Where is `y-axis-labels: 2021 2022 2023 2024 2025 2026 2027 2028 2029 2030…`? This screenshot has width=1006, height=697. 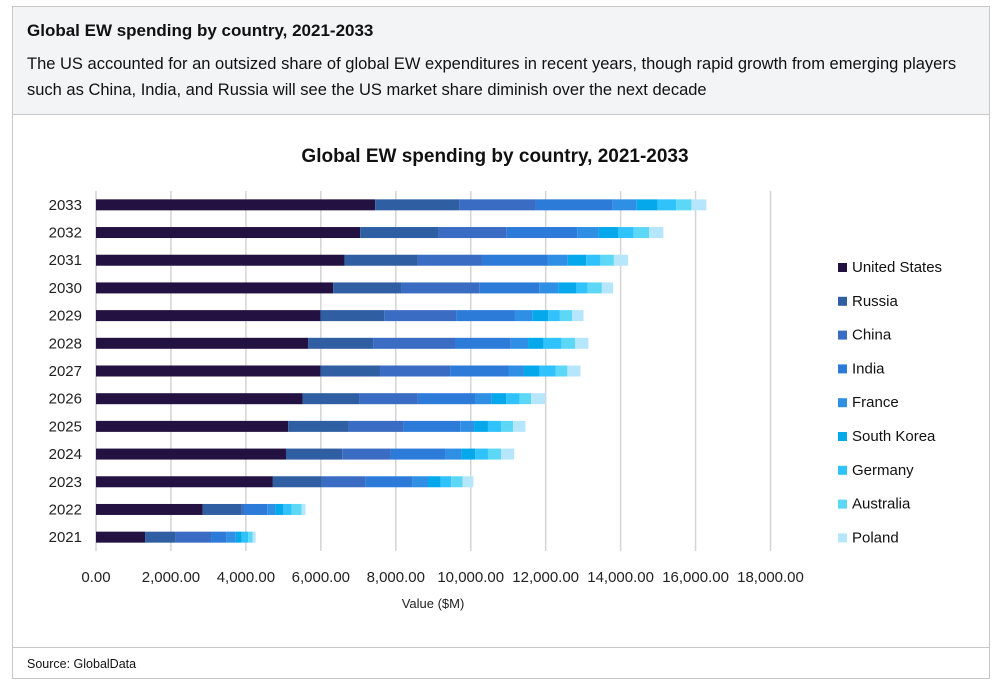 y-axis-labels: 2021 2022 2023 2024 2025 2026 2027 2028 2029 2030… is located at coordinates (65, 371).